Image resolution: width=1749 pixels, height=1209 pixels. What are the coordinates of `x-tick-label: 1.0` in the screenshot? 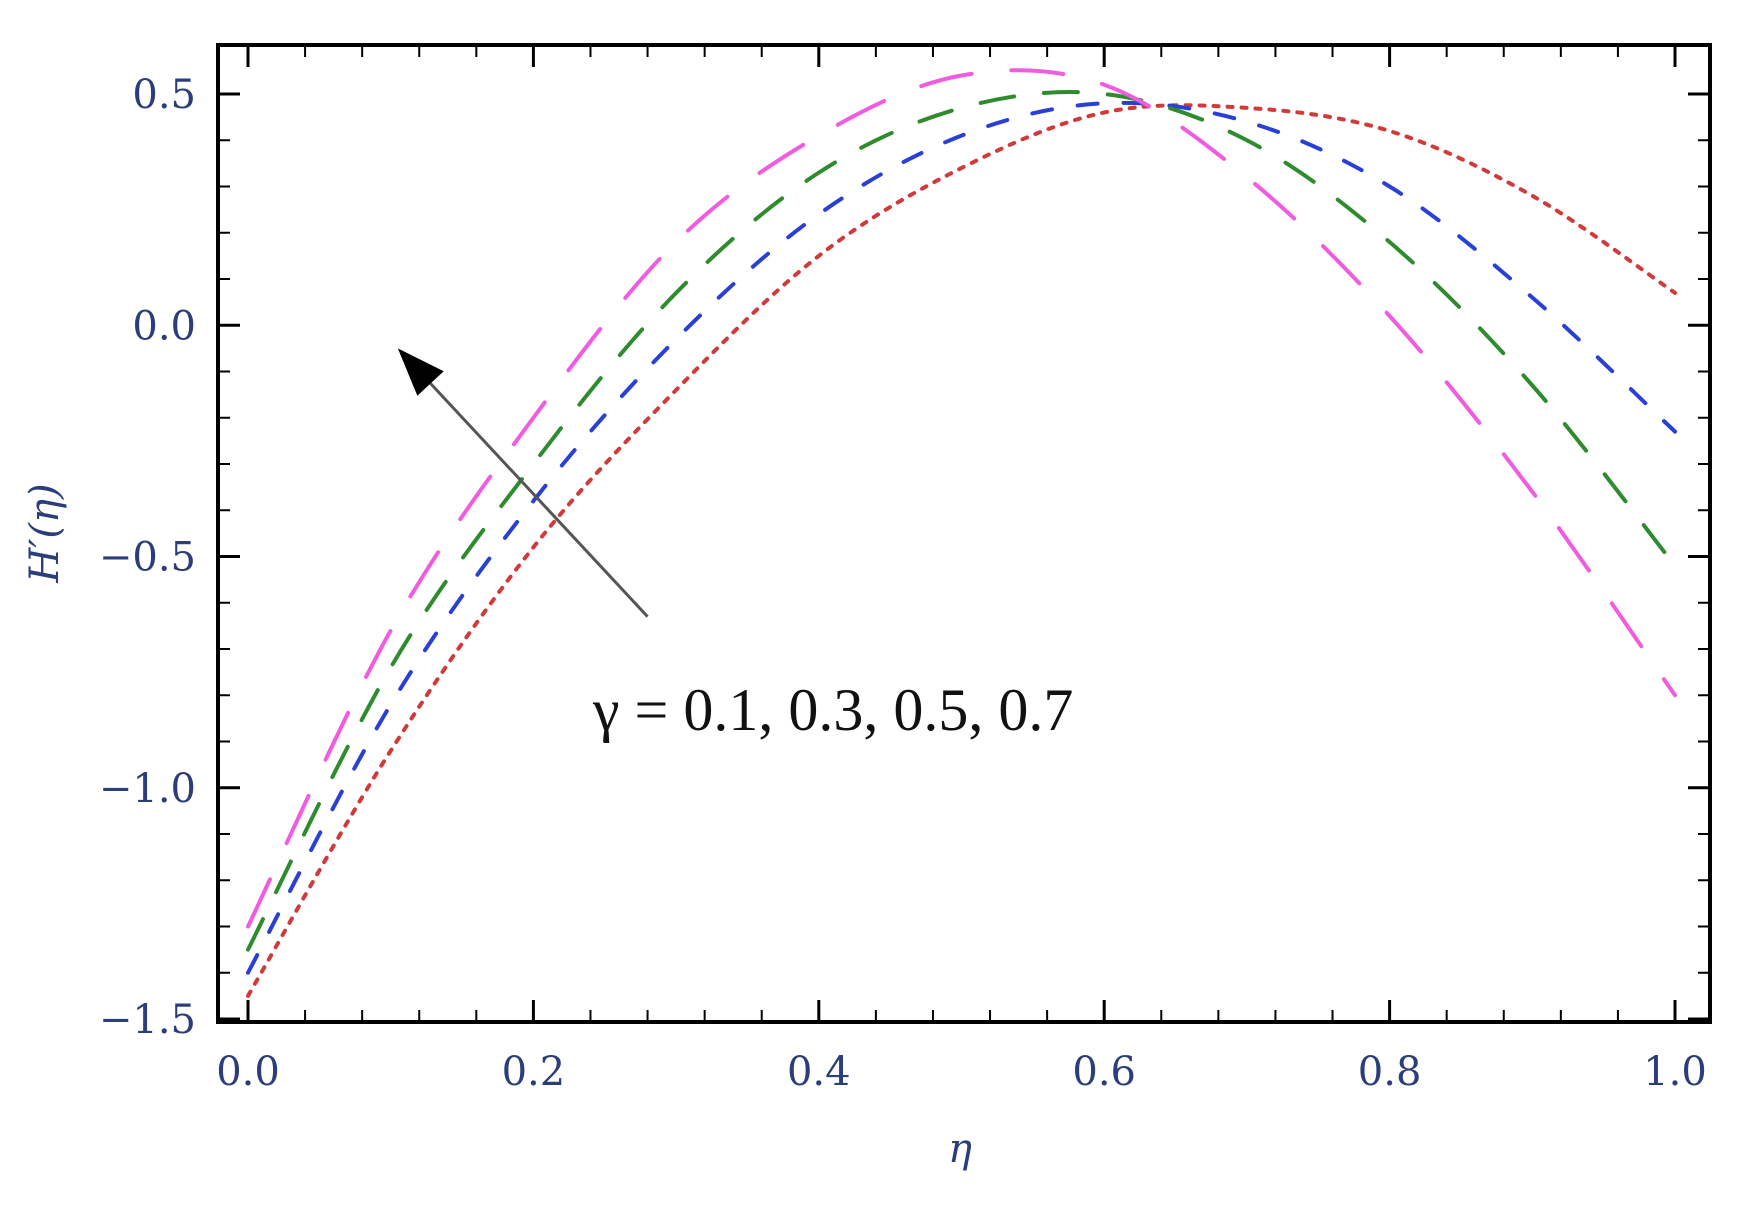 It's located at (1675, 1072).